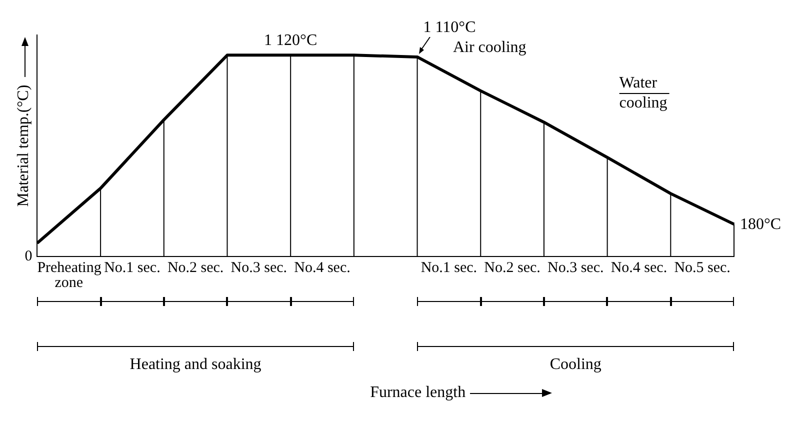 The height and width of the screenshot is (427, 794). Describe the element at coordinates (449, 27) in the screenshot. I see `text: 1 110°C` at that location.